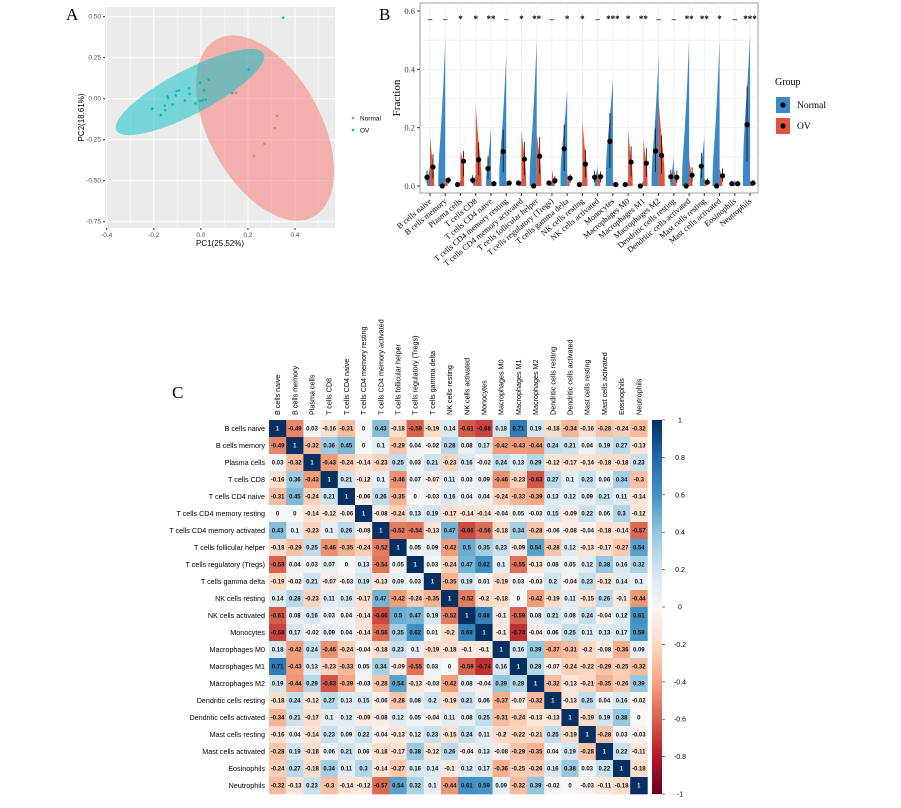  I want to click on heatmap-value: -0.06, so click(364, 498).